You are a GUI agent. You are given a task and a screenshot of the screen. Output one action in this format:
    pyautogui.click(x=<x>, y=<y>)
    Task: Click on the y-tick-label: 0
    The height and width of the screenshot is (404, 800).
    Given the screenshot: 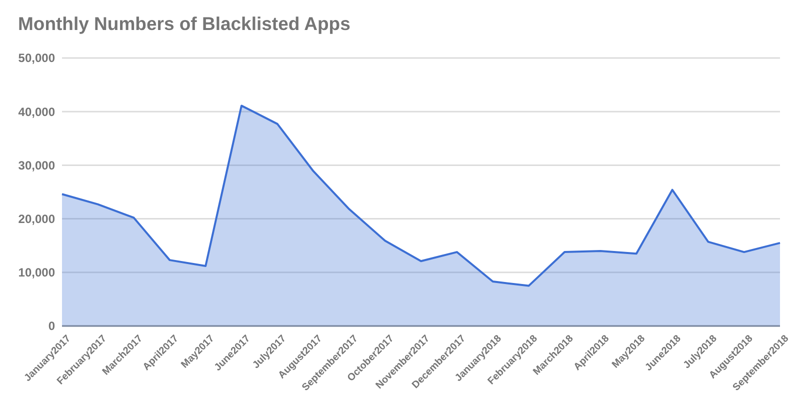 What is the action you would take?
    pyautogui.click(x=52, y=326)
    